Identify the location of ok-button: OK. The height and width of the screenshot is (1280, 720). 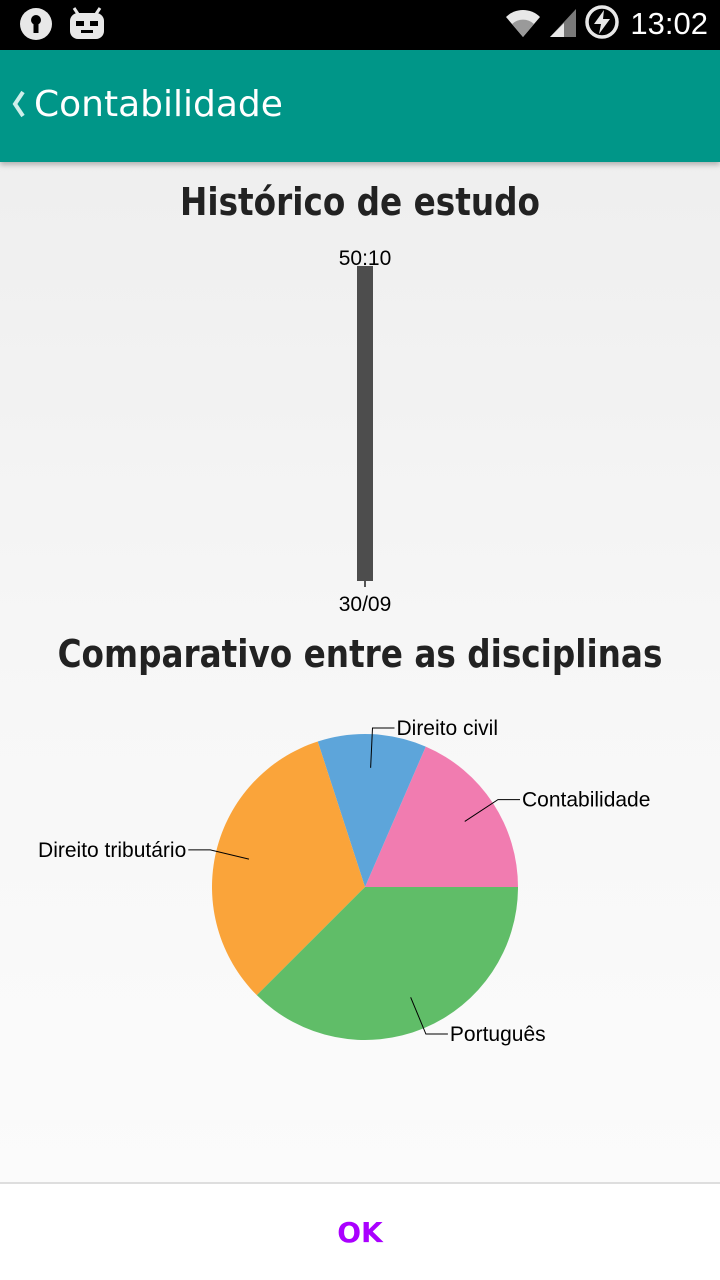
(360, 1232).